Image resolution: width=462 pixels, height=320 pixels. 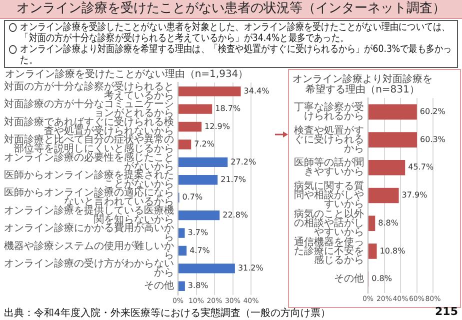 I want to click on data-label: 8.8%, so click(x=388, y=223).